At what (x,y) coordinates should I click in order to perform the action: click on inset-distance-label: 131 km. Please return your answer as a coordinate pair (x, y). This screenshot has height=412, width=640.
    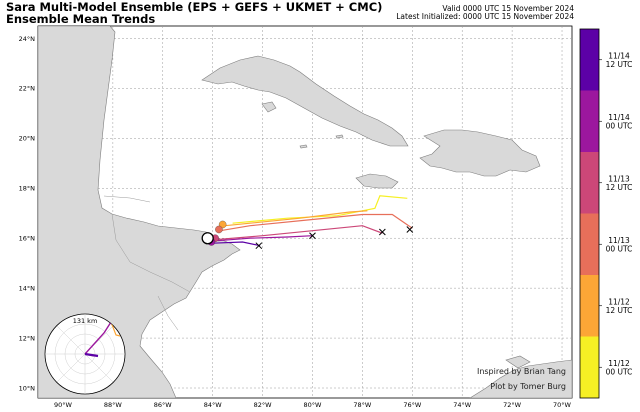
    Looking at the image, I should click on (85, 321).